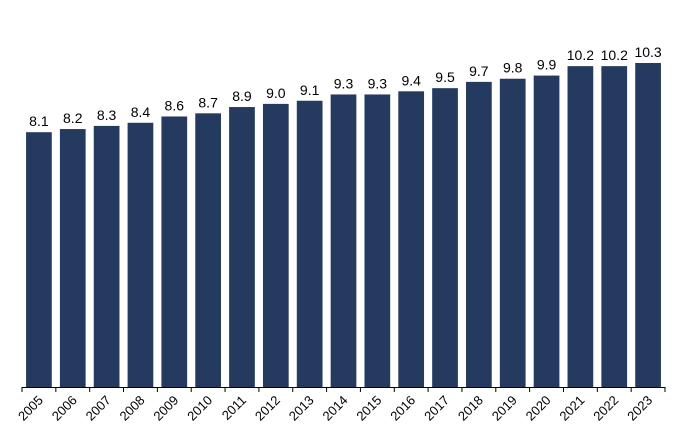 The width and height of the screenshot is (678, 444). I want to click on value-label-2015: 9.3, so click(378, 83).